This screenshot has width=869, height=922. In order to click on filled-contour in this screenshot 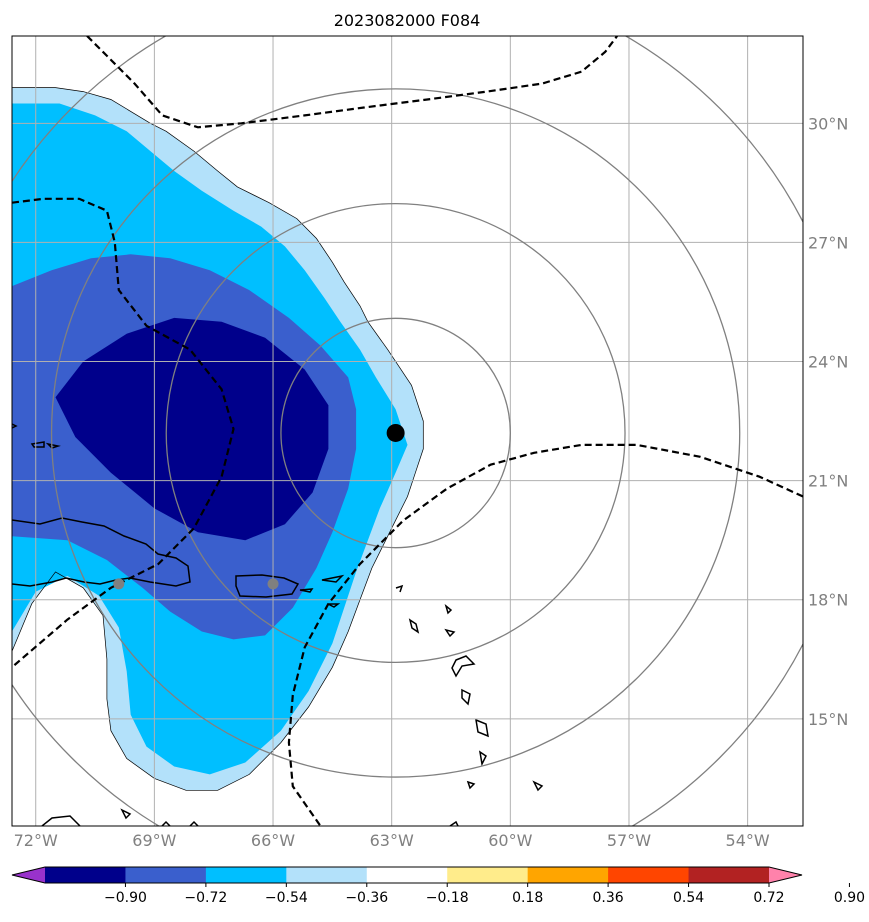, I will do `click(192, 429)`.